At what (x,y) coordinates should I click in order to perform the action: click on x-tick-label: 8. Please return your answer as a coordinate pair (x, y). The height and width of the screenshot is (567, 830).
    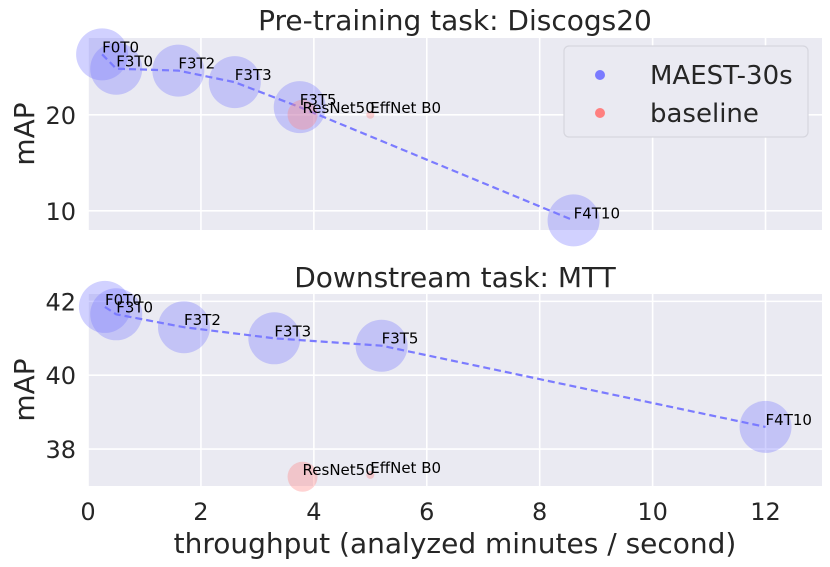
    Looking at the image, I should click on (539, 512).